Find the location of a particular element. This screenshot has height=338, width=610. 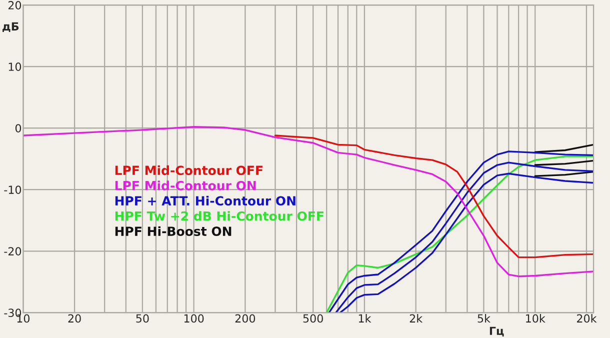

x-tick-label: 20k is located at coordinates (586, 318).